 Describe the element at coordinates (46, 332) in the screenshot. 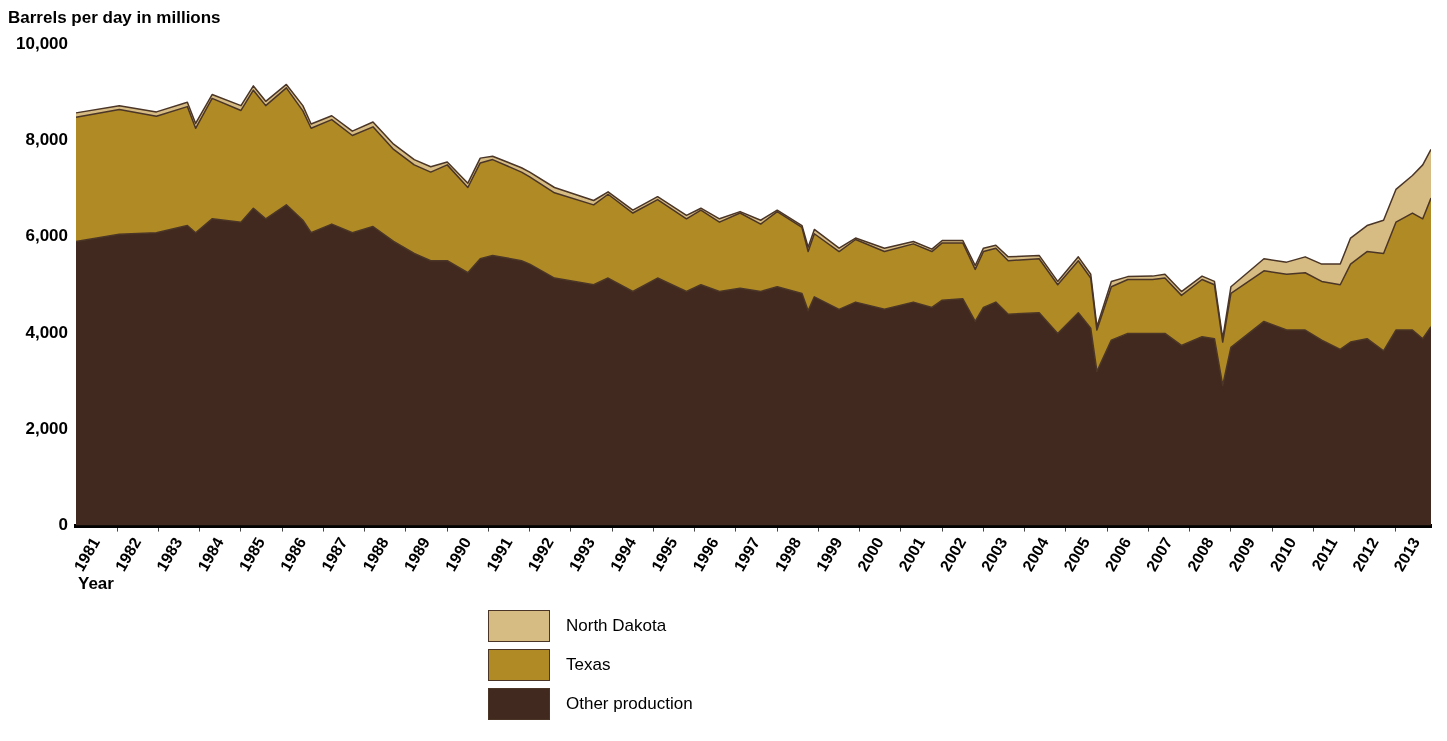

I see `y-tick-label: 4,000` at that location.